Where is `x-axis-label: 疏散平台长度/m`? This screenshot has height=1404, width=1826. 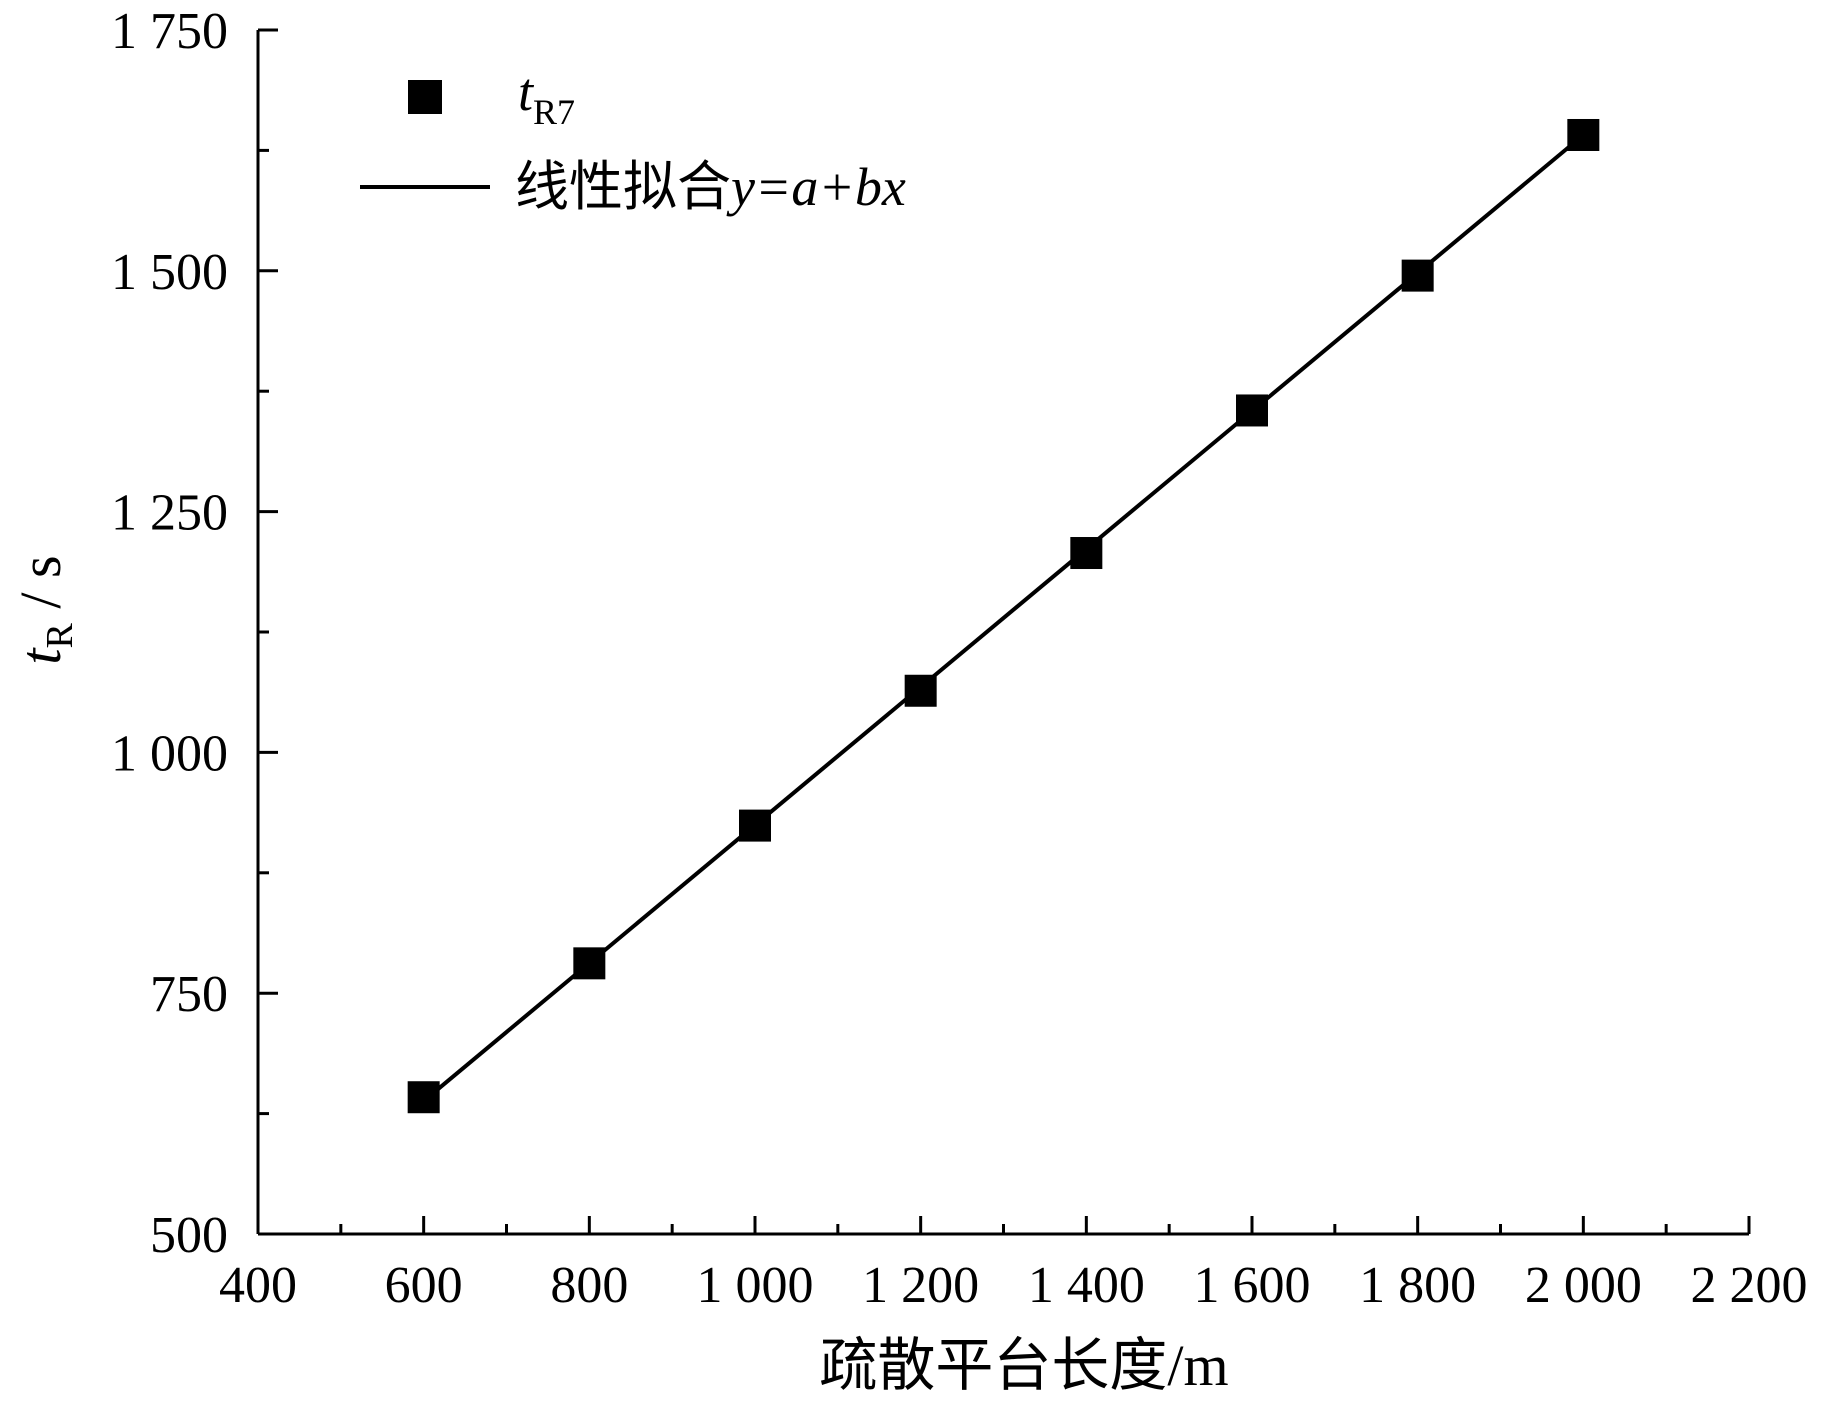
x-axis-label: 疏散平台长度/m is located at coordinates (1023, 1365).